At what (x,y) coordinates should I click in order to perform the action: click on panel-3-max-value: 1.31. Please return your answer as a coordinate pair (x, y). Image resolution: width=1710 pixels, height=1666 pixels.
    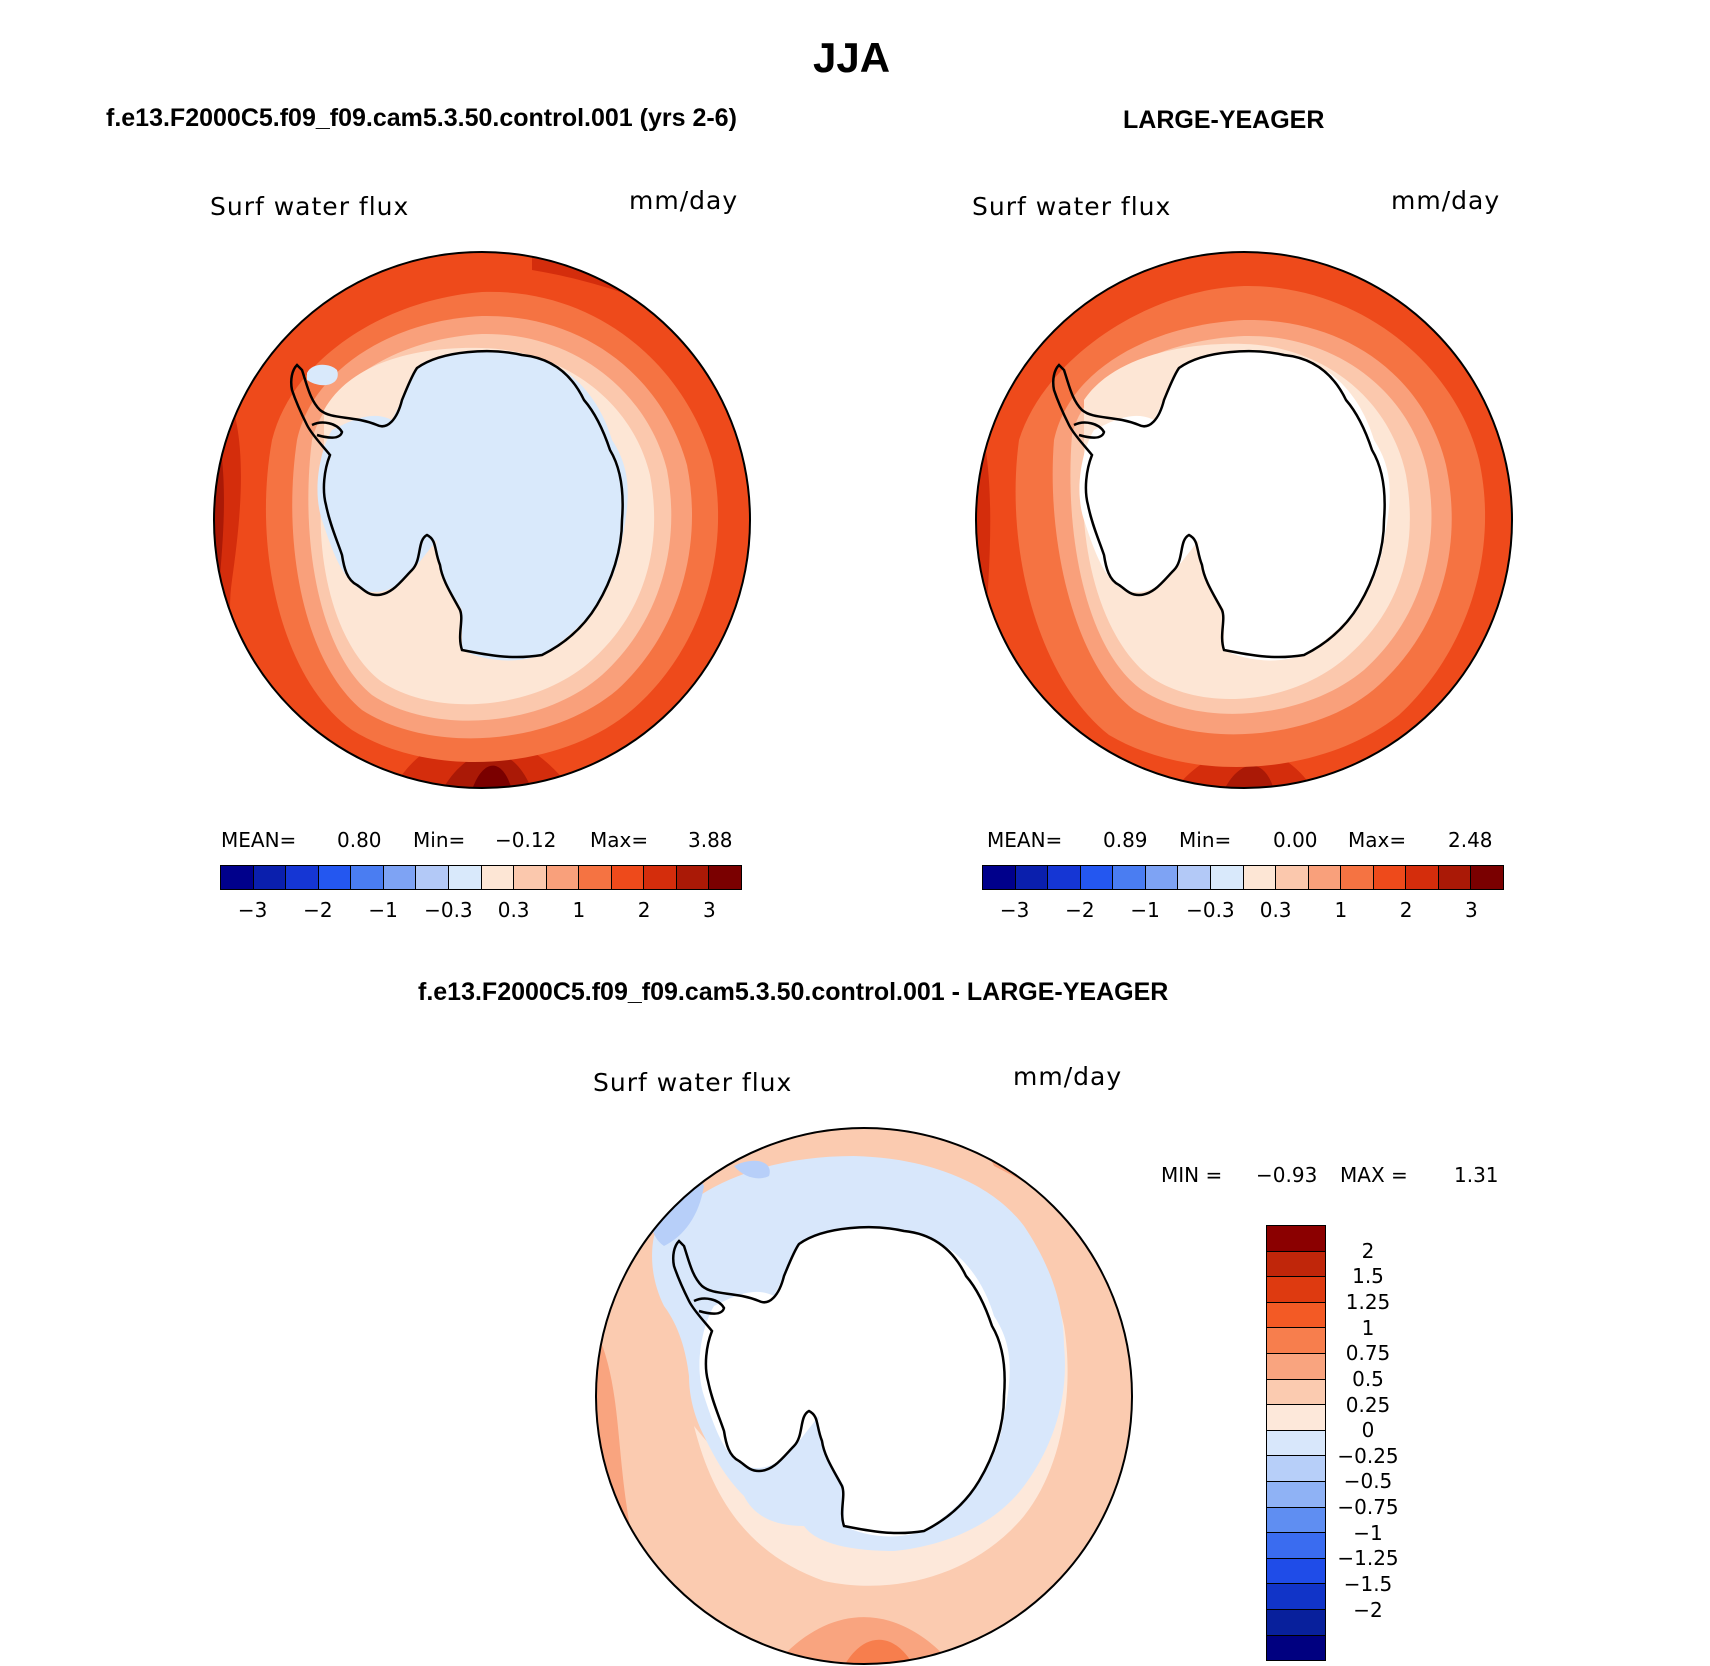
    Looking at the image, I should click on (1476, 1175).